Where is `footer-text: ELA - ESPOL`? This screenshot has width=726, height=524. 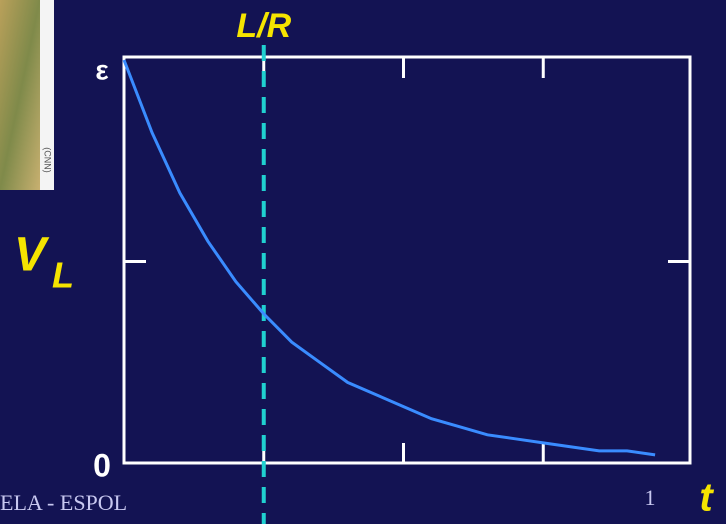 footer-text: ELA - ESPOL is located at coordinates (63, 502).